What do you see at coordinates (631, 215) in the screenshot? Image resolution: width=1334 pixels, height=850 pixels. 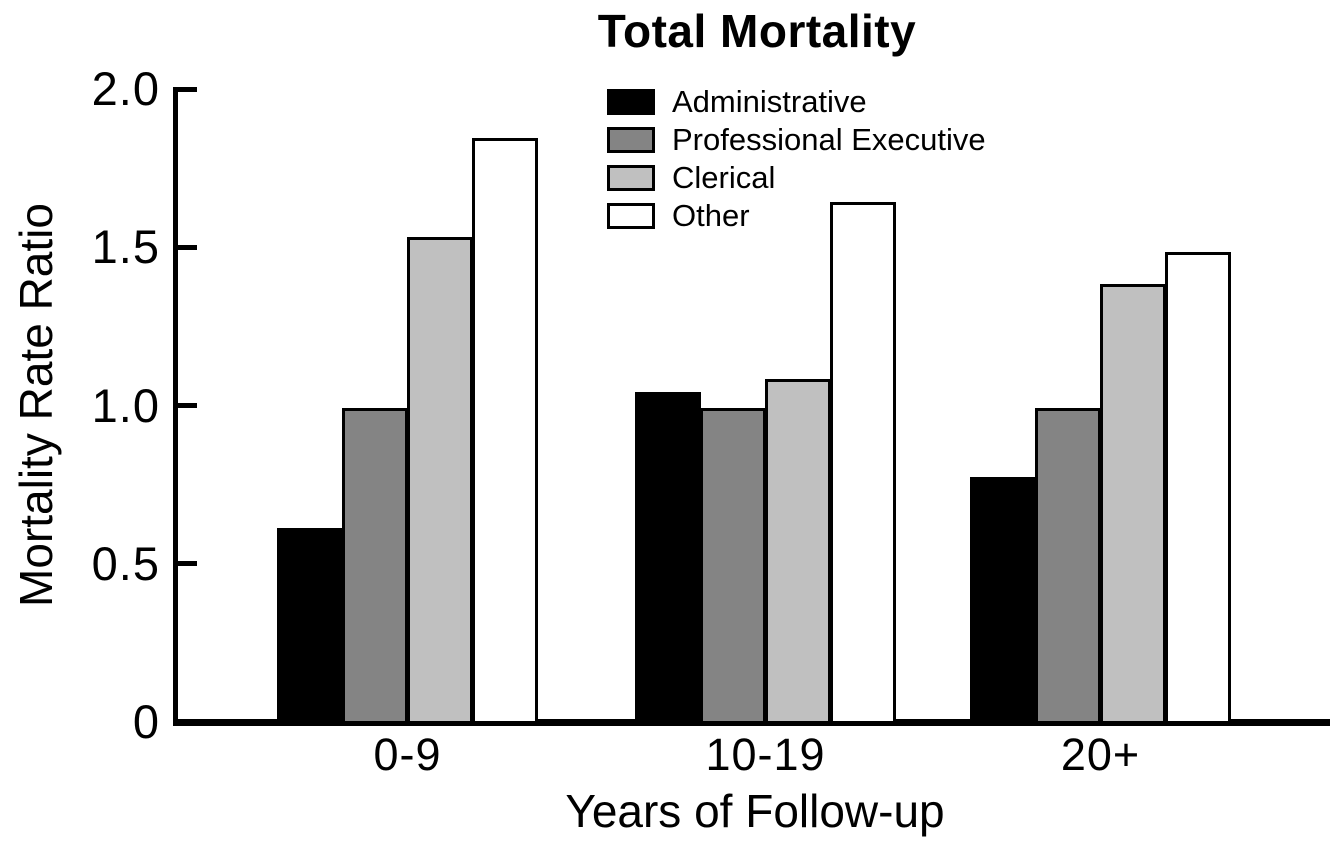 I see `legend-swatch-other` at bounding box center [631, 215].